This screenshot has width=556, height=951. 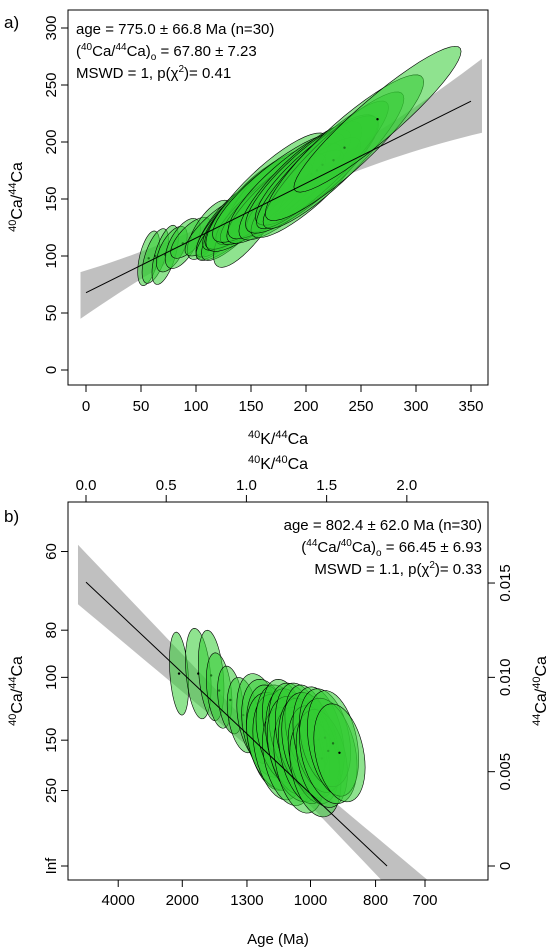 What do you see at coordinates (326, 485) in the screenshot?
I see `panel-b-toptick-label-3: 1.5` at bounding box center [326, 485].